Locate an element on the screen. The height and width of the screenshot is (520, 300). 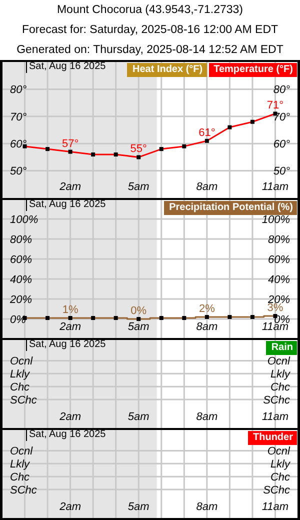
y2-tick-label: 70° is located at coordinates (282, 117).